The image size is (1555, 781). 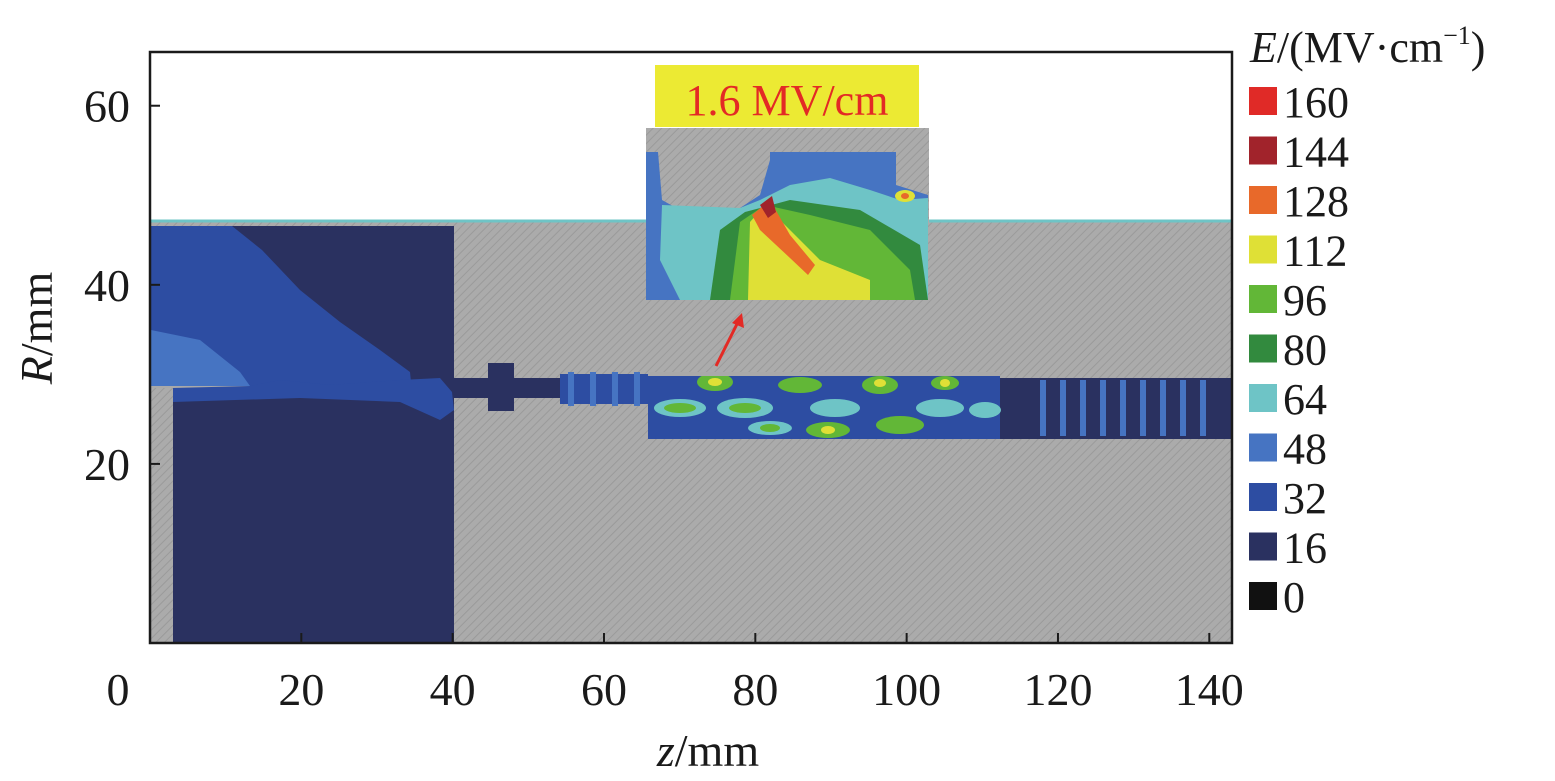 What do you see at coordinates (1209, 689) in the screenshot?
I see `x-tick-label: 140` at bounding box center [1209, 689].